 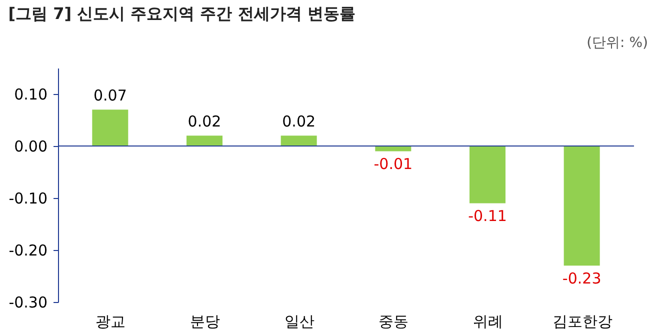 What do you see at coordinates (616, 43) in the screenshot?
I see `text: (단위: %)` at bounding box center [616, 43].